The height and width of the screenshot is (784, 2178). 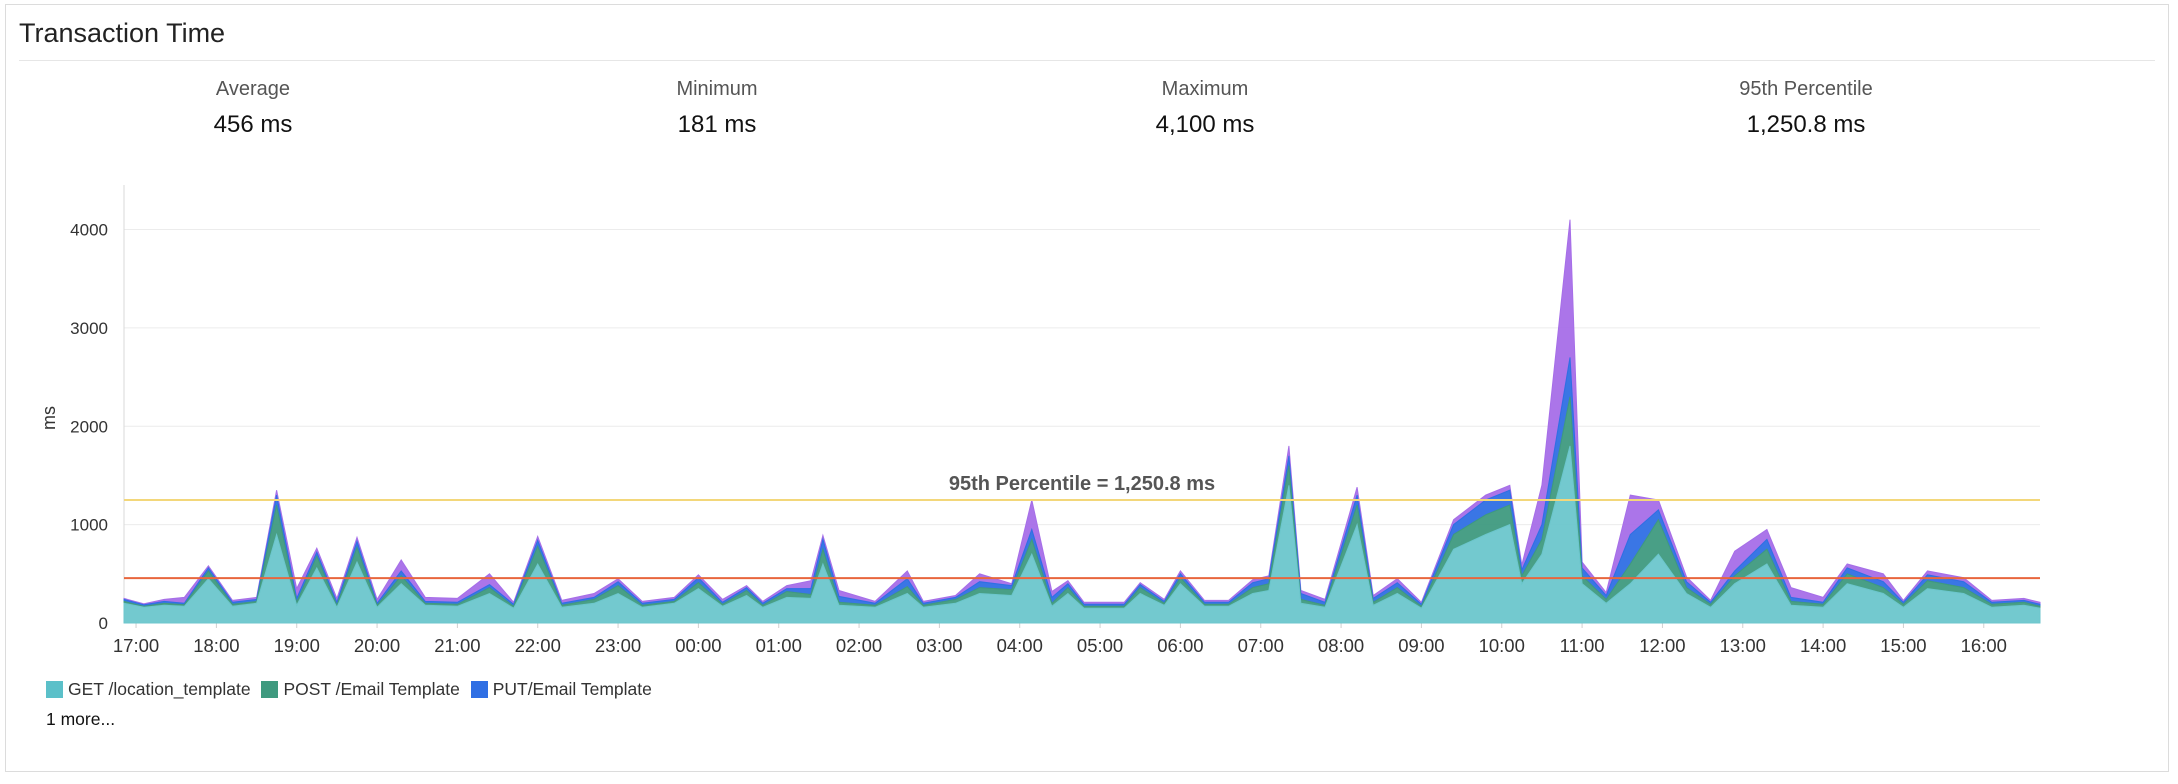 I want to click on x-tick-label: 19:00, so click(x=297, y=645).